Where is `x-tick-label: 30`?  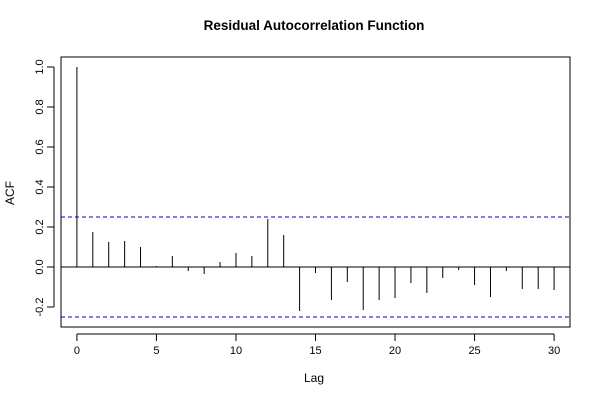
x-tick-label: 30 is located at coordinates (554, 351).